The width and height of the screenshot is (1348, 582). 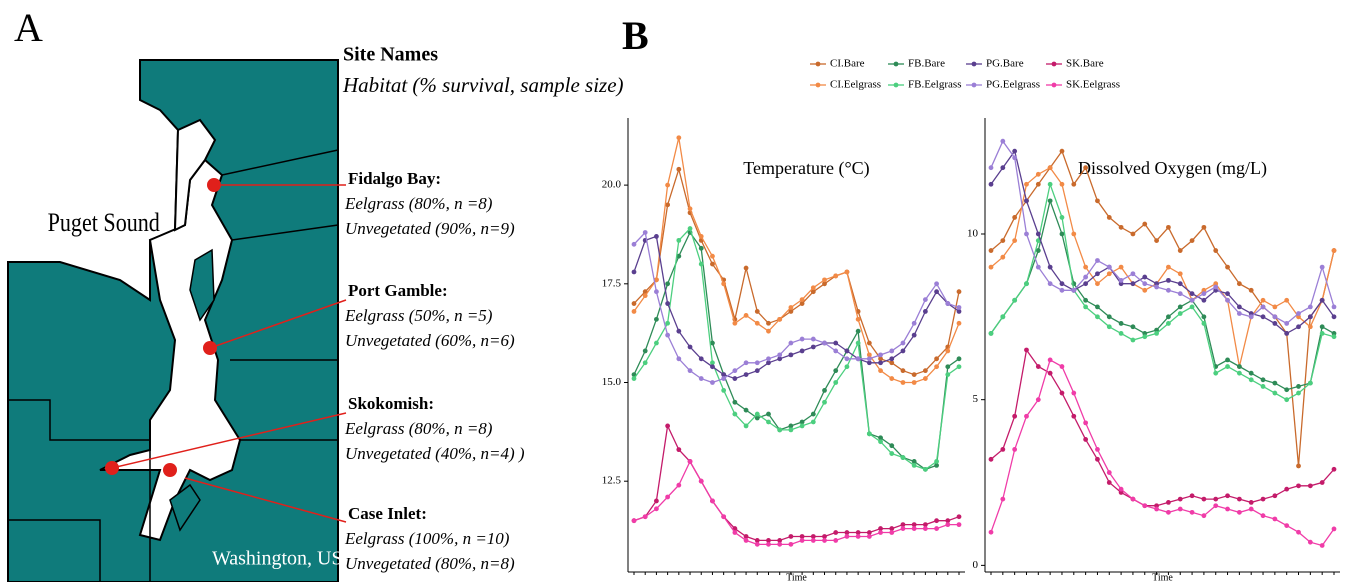 What do you see at coordinates (1085, 64) in the screenshot?
I see `legend-label: SK.Bare` at bounding box center [1085, 64].